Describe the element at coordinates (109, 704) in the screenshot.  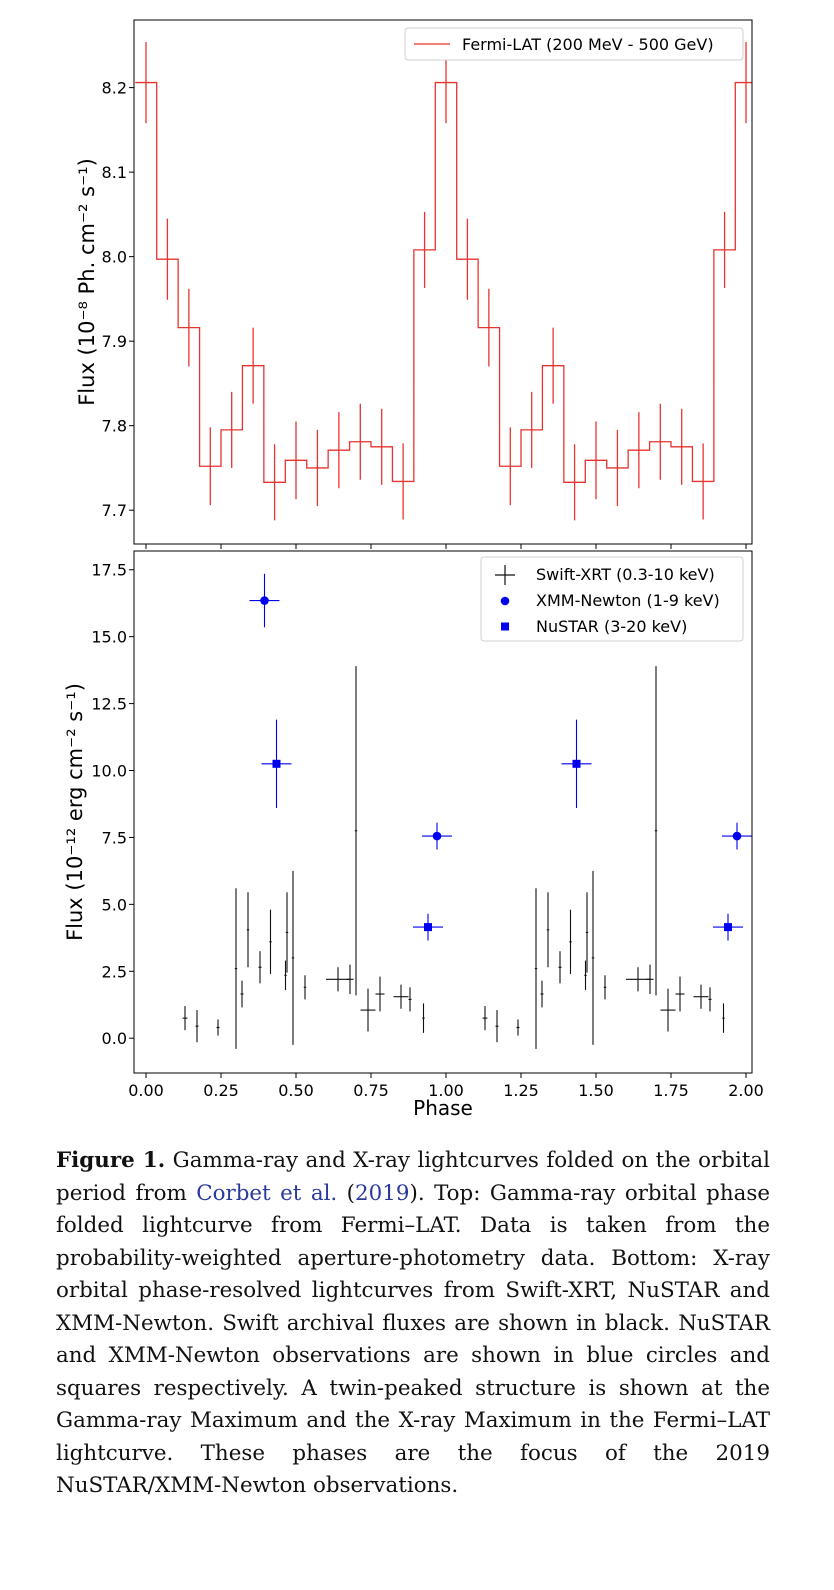
I see `y-tick-label: 12.5` at that location.